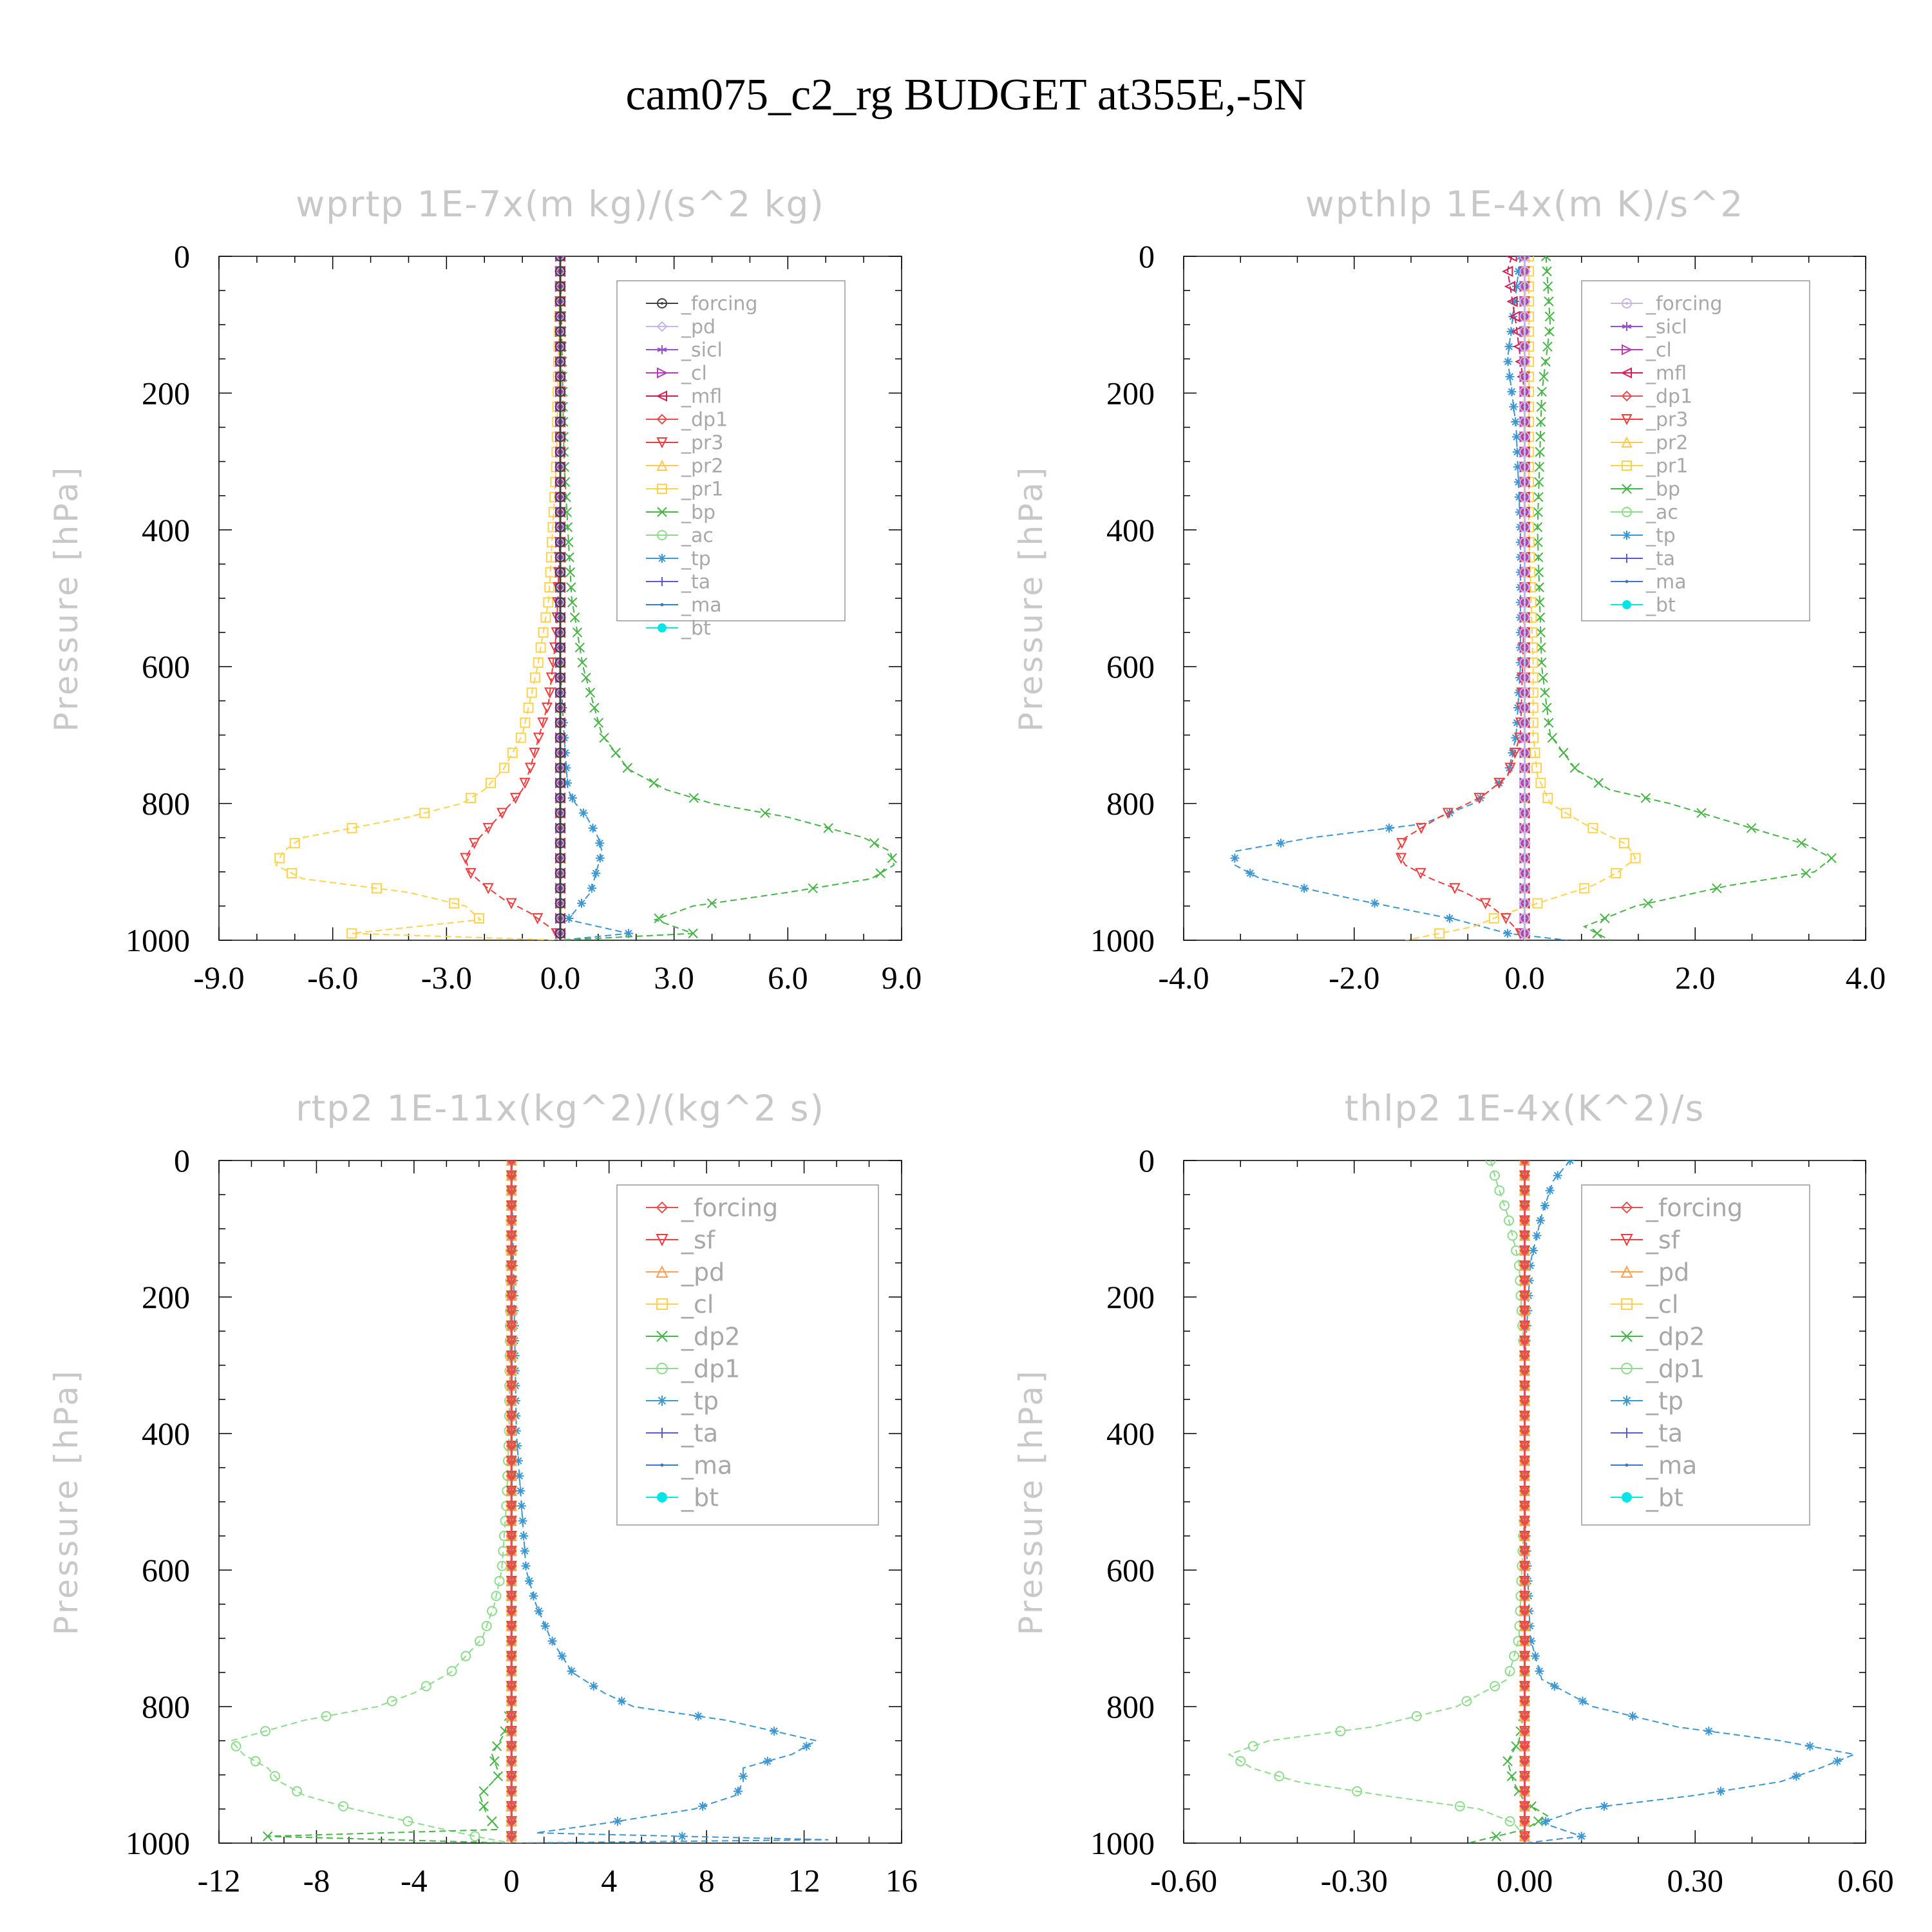  Describe the element at coordinates (1130, 1297) in the screenshot. I see `y-tick-label: 200` at that location.